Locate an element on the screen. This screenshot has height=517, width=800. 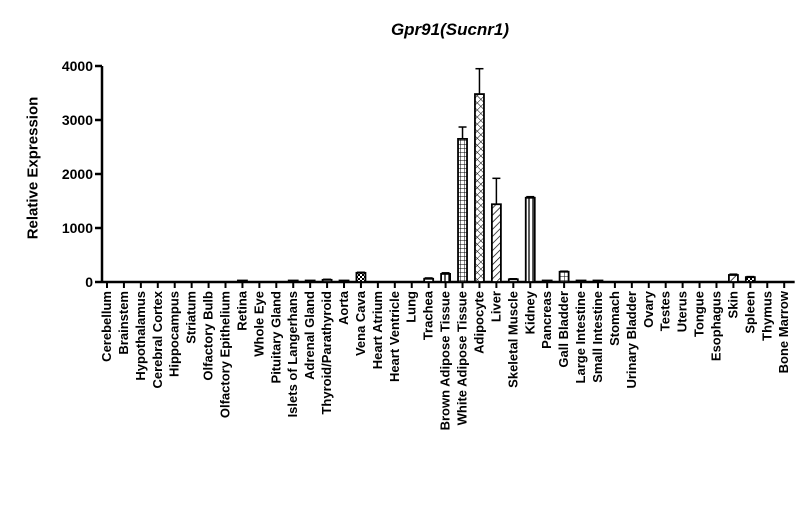
x-tick-label: Large Intestine is located at coordinates (580, 337).